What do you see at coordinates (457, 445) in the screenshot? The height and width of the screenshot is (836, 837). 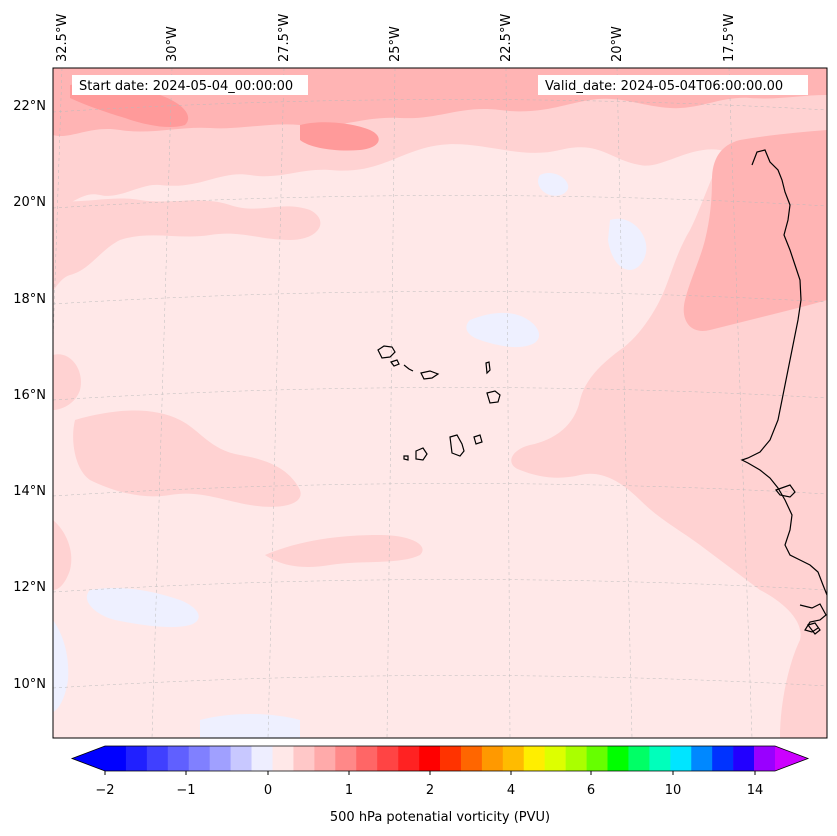 I see `island-santiago` at bounding box center [457, 445].